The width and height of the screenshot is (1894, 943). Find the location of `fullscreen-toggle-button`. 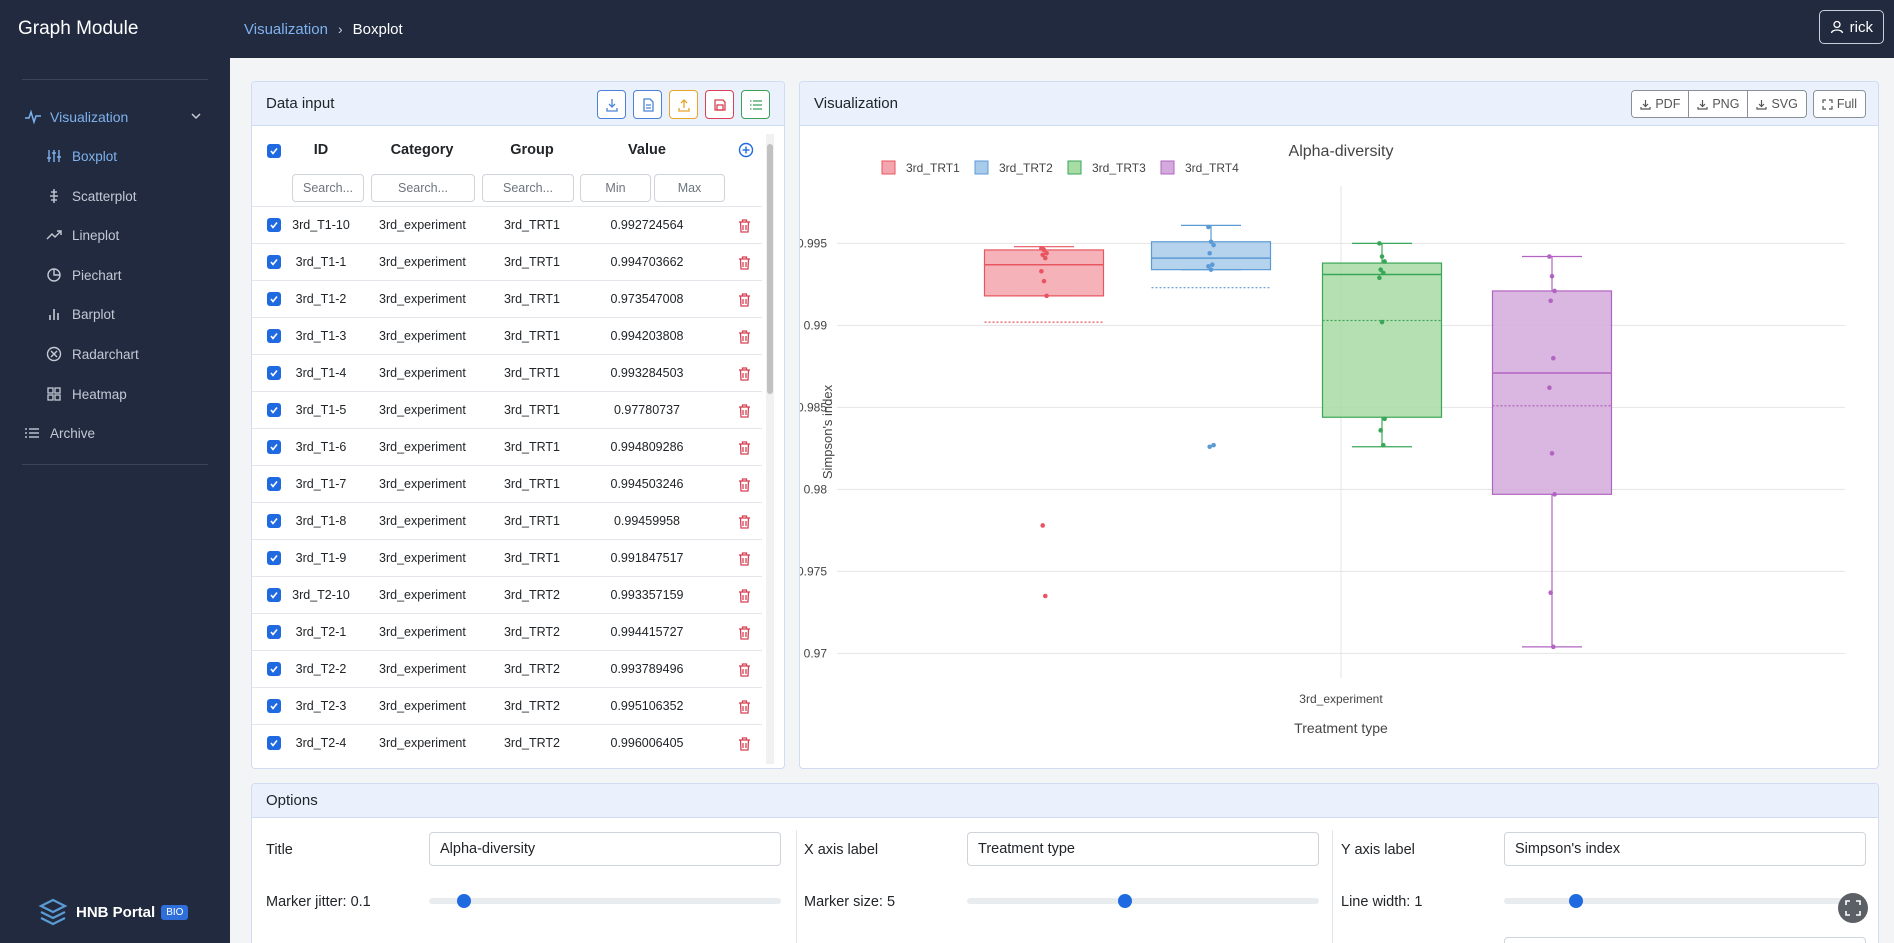

fullscreen-toggle-button is located at coordinates (1853, 908).